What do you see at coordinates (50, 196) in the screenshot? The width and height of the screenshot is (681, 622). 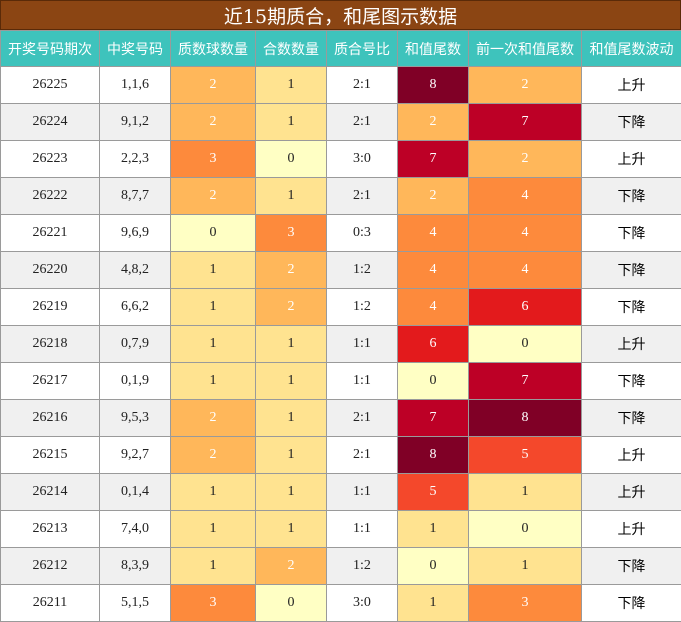 I see `issue-cell: 26222` at bounding box center [50, 196].